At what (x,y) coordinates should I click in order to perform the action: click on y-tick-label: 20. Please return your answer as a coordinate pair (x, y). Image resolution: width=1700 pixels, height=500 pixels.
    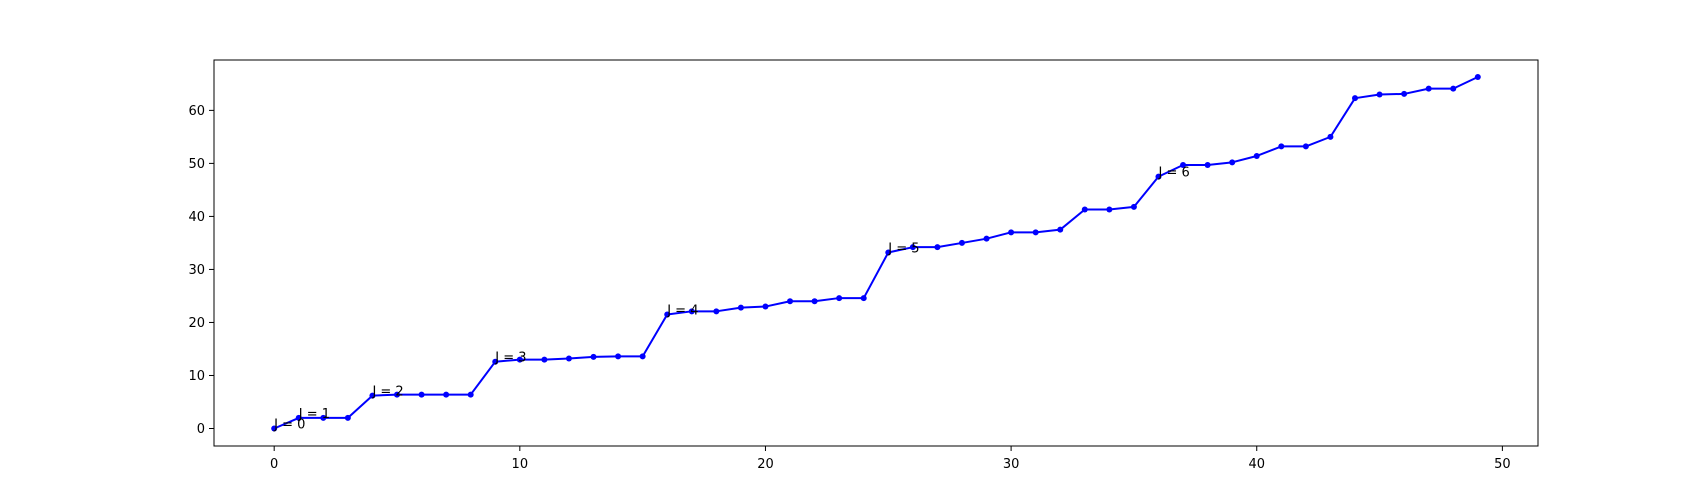
    Looking at the image, I should click on (196, 323).